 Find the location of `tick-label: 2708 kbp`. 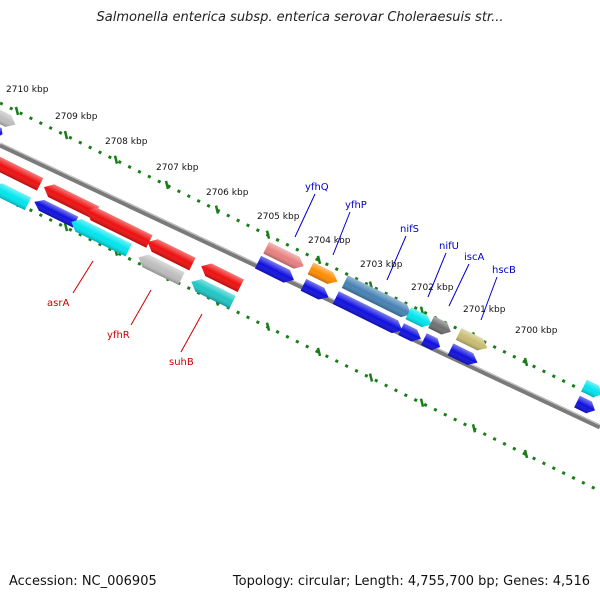

tick-label: 2708 kbp is located at coordinates (126, 142).